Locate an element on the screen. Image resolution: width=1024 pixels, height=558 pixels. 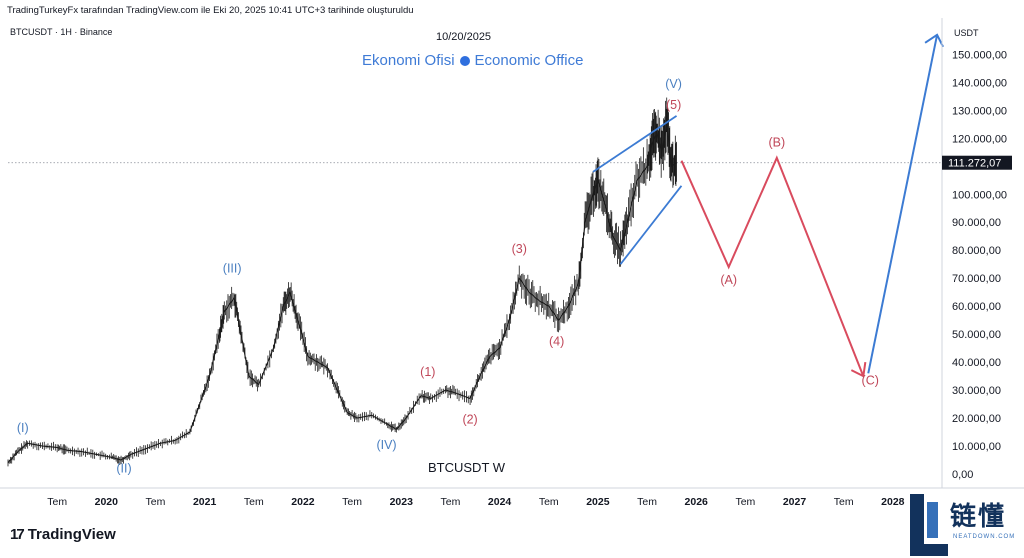
chart-symbol-label: BTCUSDT W is located at coordinates (467, 467).